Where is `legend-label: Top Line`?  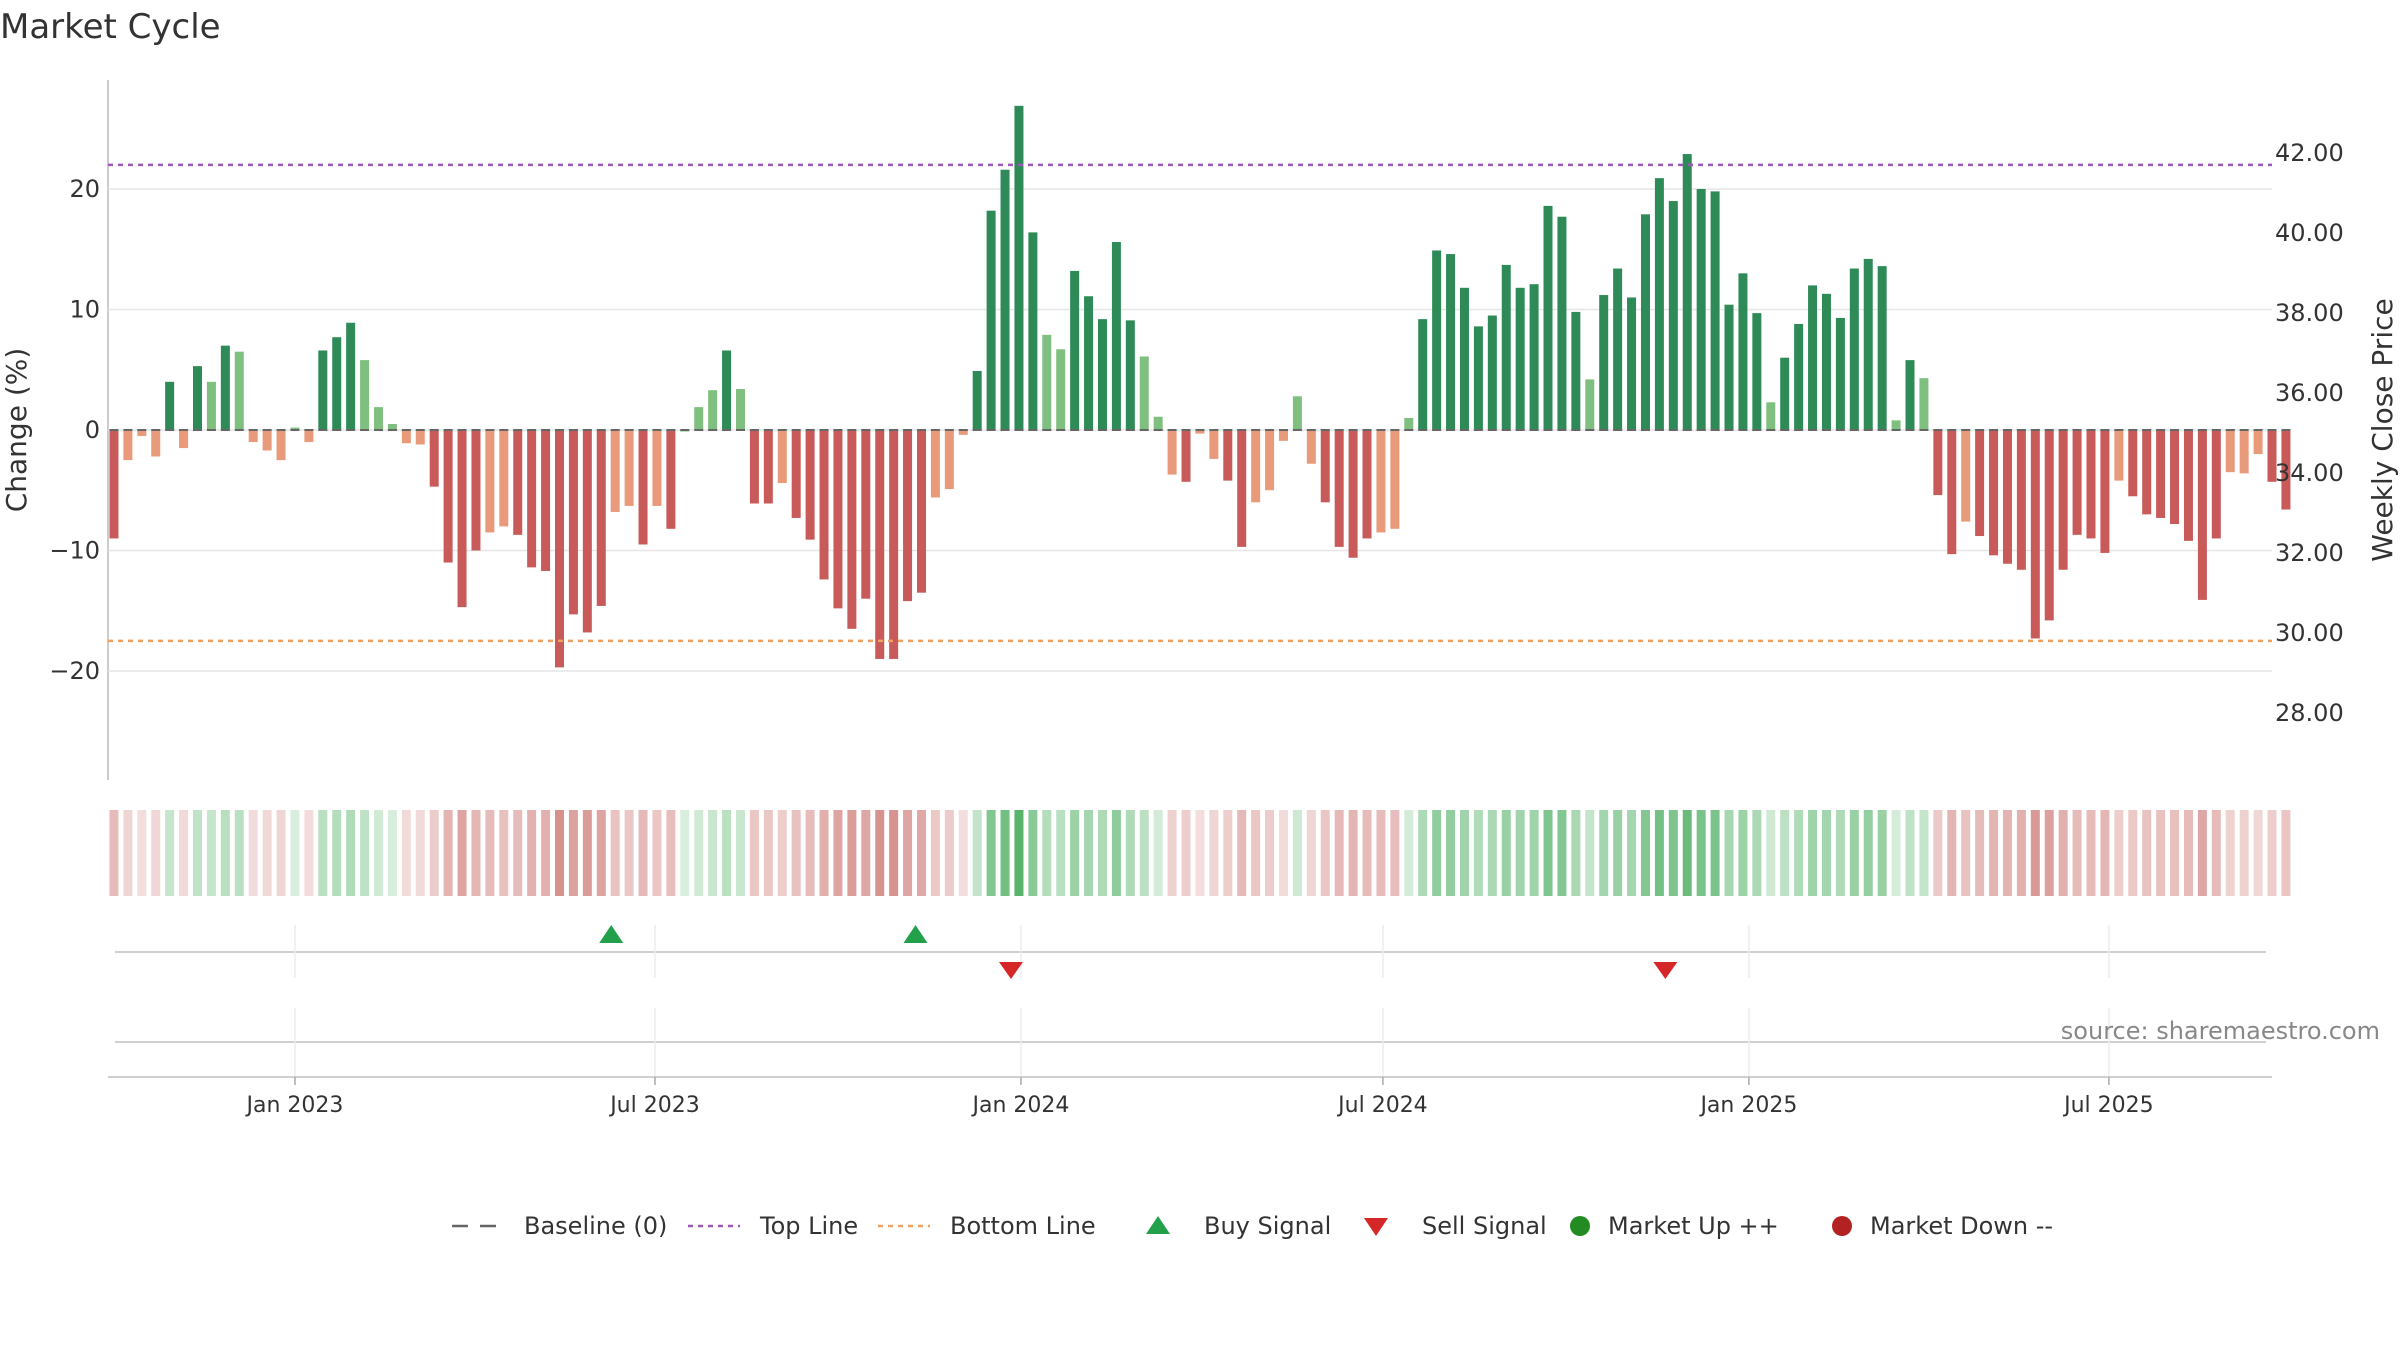 legend-label: Top Line is located at coordinates (808, 1226).